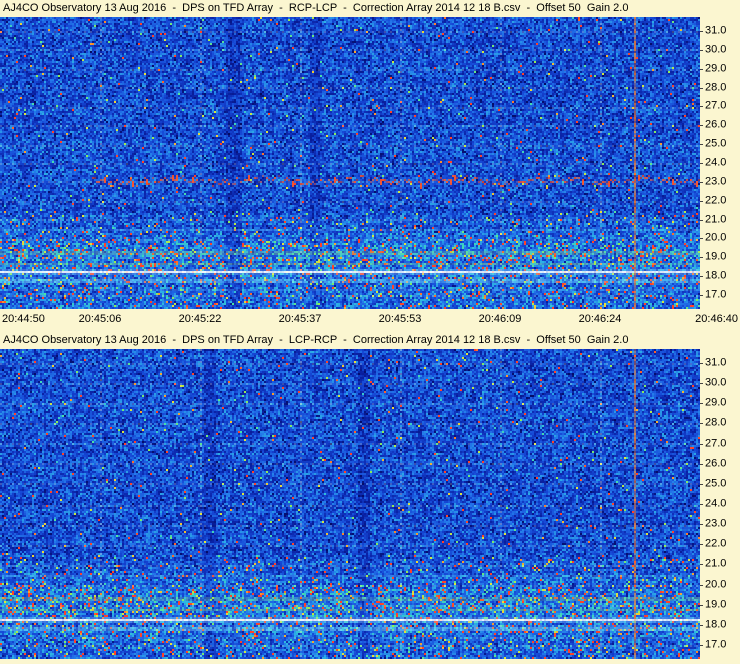  Describe the element at coordinates (400, 319) in the screenshot. I see `time-tick-label: 20:45:53` at that location.